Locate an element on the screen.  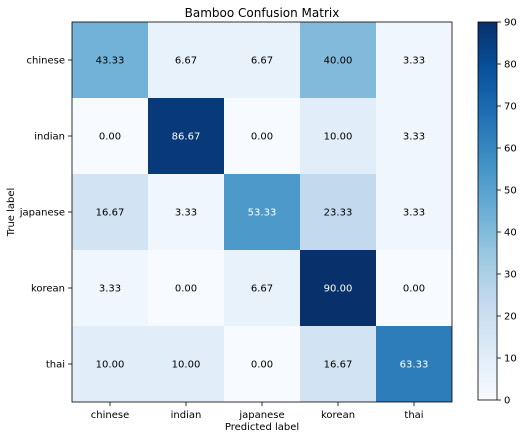
cell-value-label: 43.33 is located at coordinates (110, 61).